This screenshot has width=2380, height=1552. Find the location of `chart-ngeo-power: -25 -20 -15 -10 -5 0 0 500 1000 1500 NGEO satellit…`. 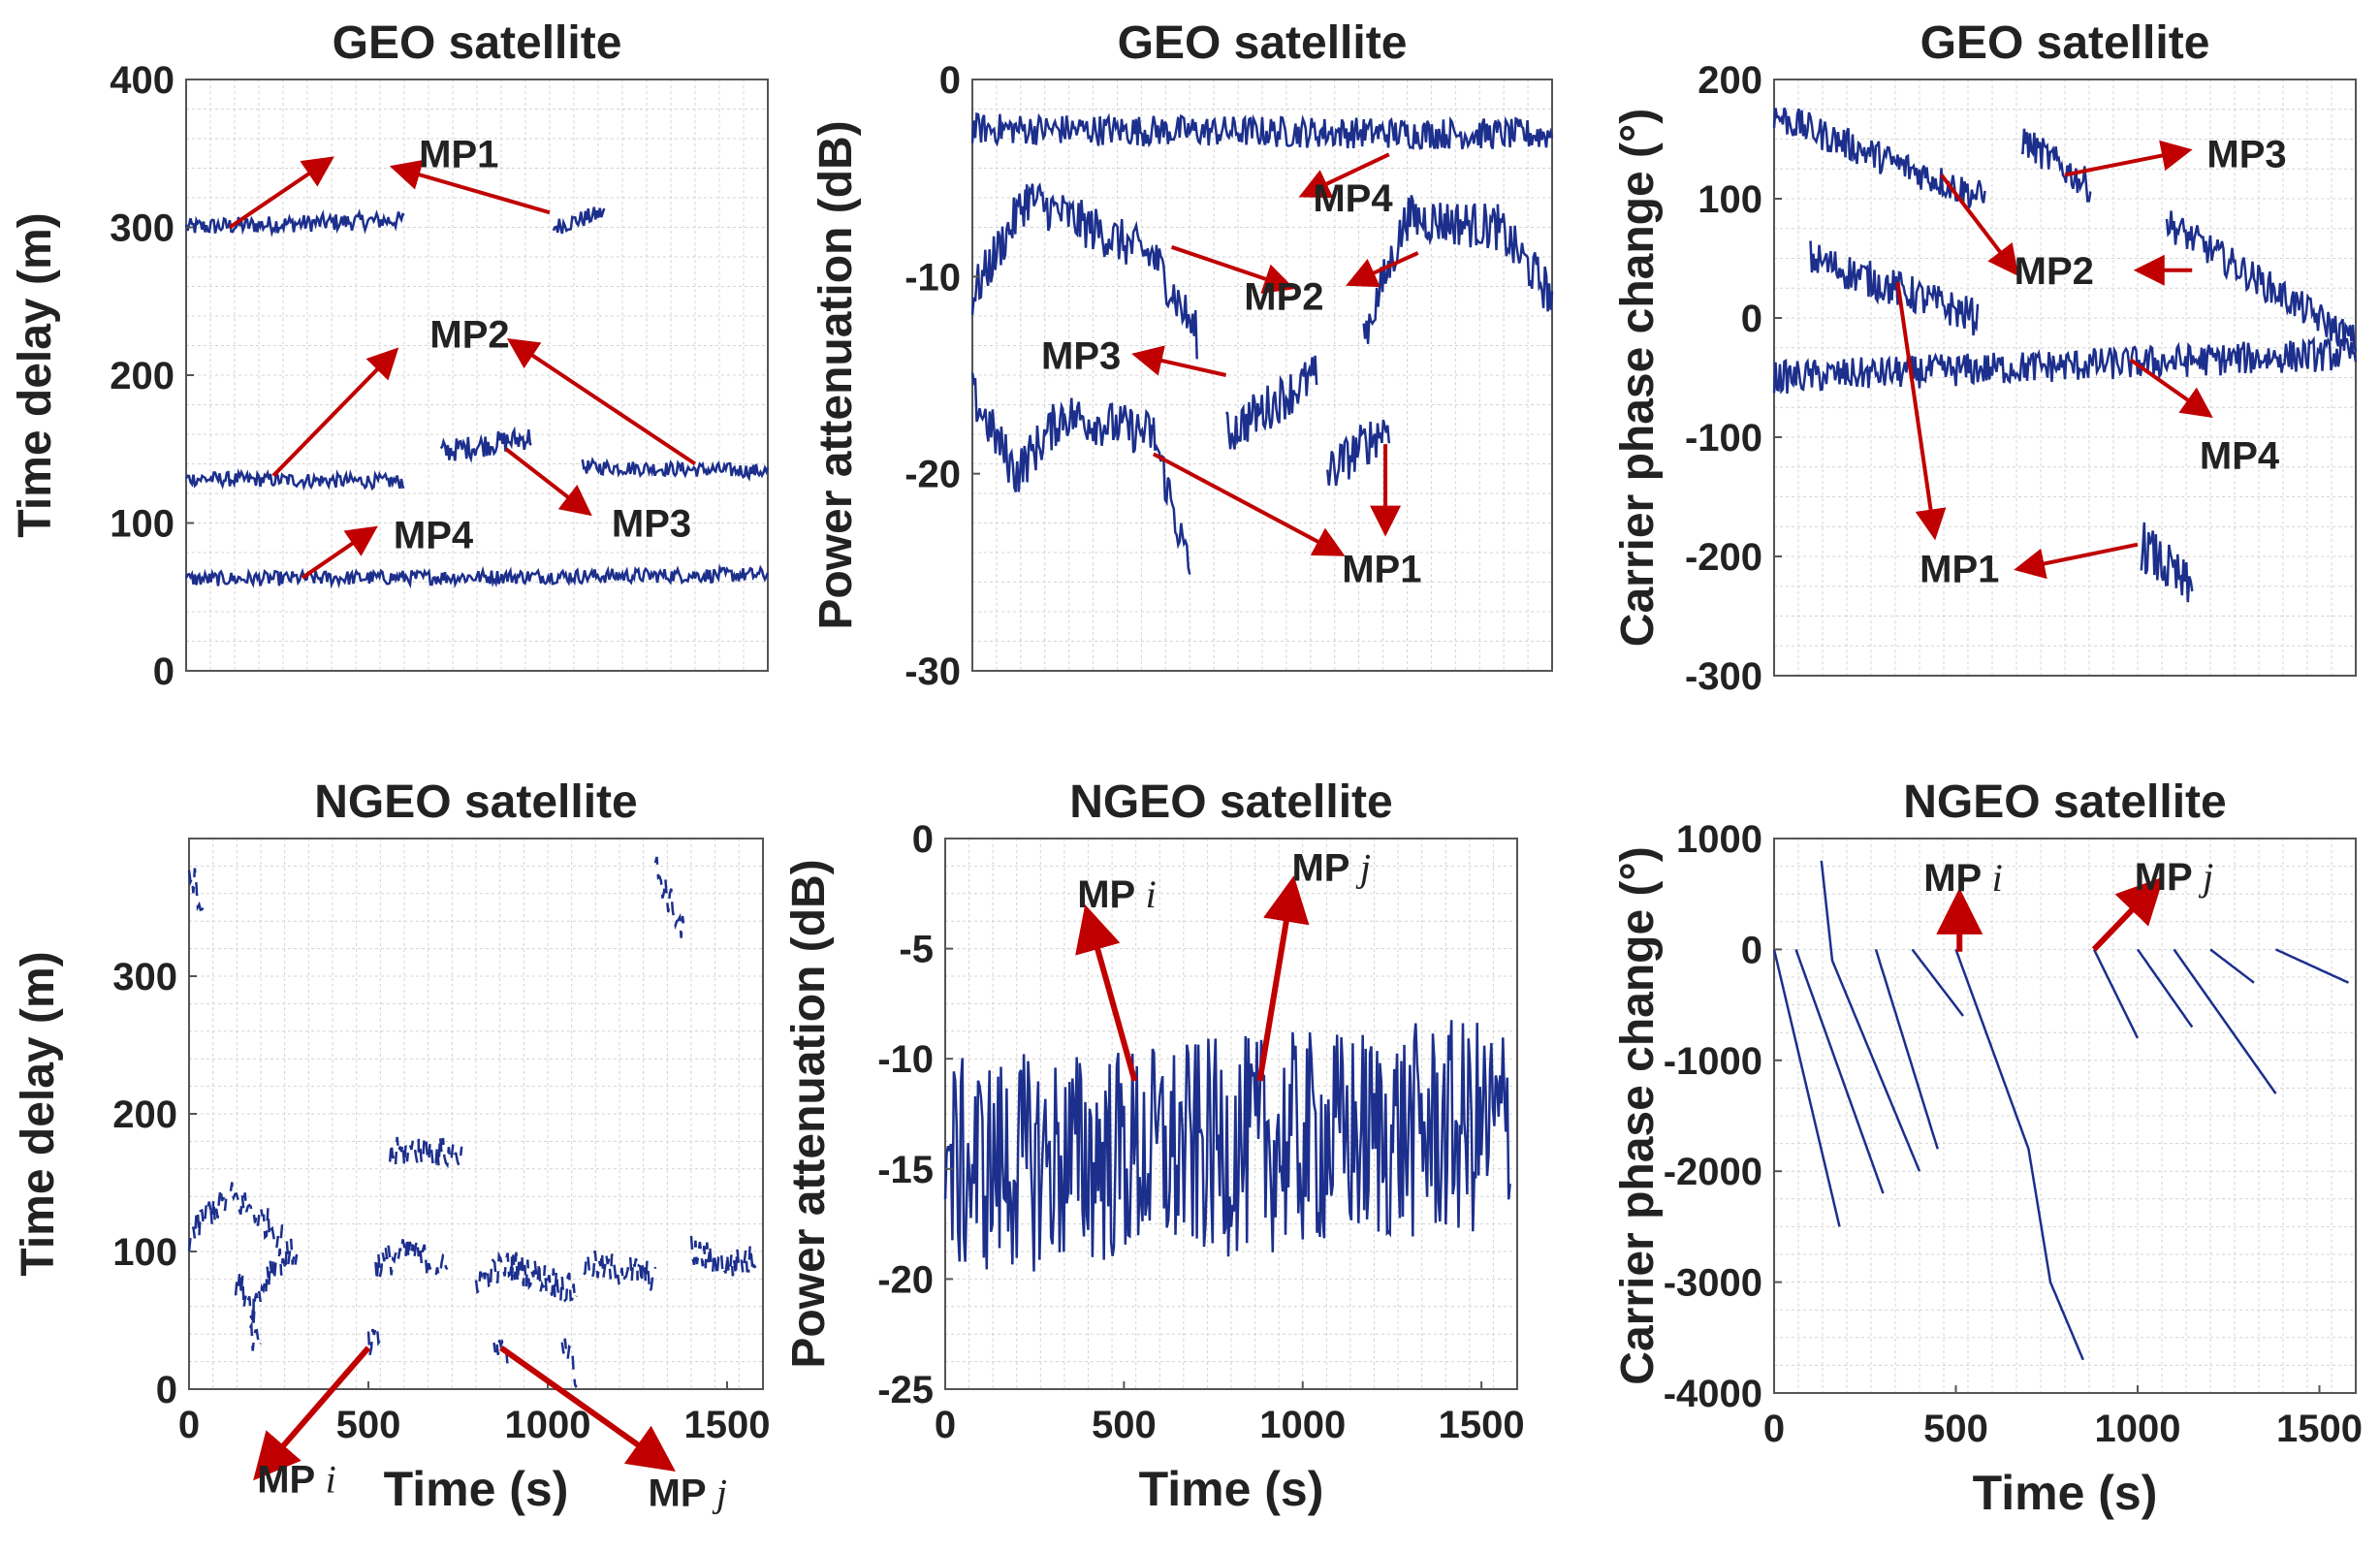

chart-ngeo-power: -25 -20 -15 -10 -5 0 0 500 1000 1500 NGEO satellit… is located at coordinates (1154, 1146).